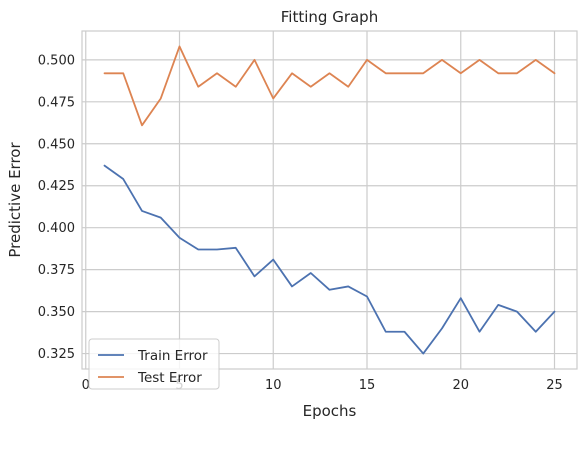 The width and height of the screenshot is (588, 457). I want to click on y-tick-label: 0.375, so click(56, 270).